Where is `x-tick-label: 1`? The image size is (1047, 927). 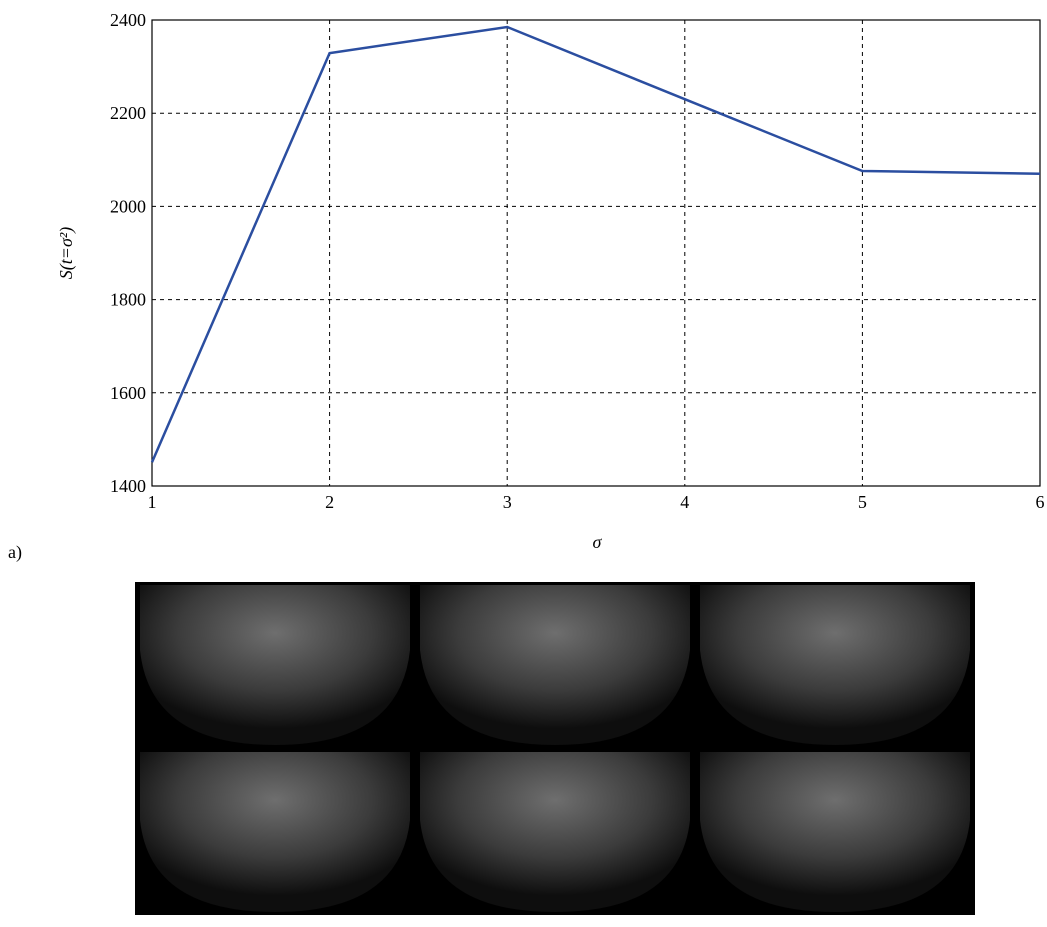
x-tick-label: 1 is located at coordinates (152, 502).